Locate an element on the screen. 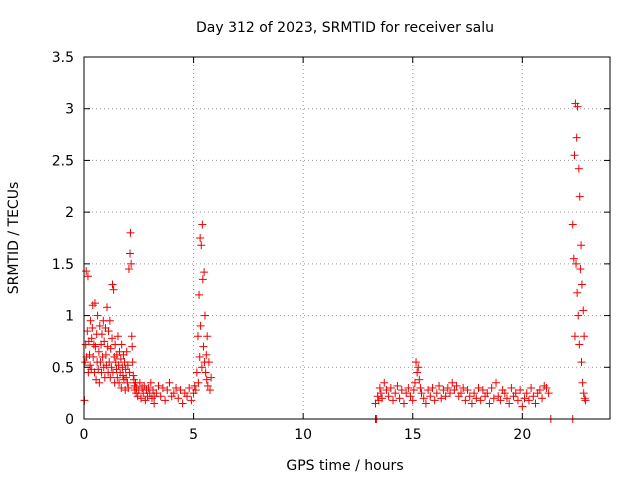  y-axis-label: SRMTID / TECUs is located at coordinates (14, 238).